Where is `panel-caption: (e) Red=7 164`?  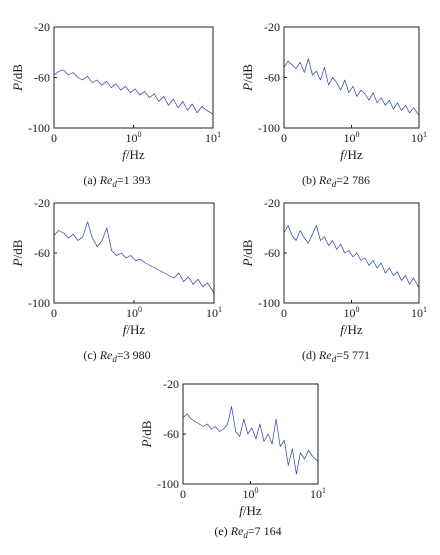 panel-caption: (e) Red=7 164 is located at coordinates (247, 532).